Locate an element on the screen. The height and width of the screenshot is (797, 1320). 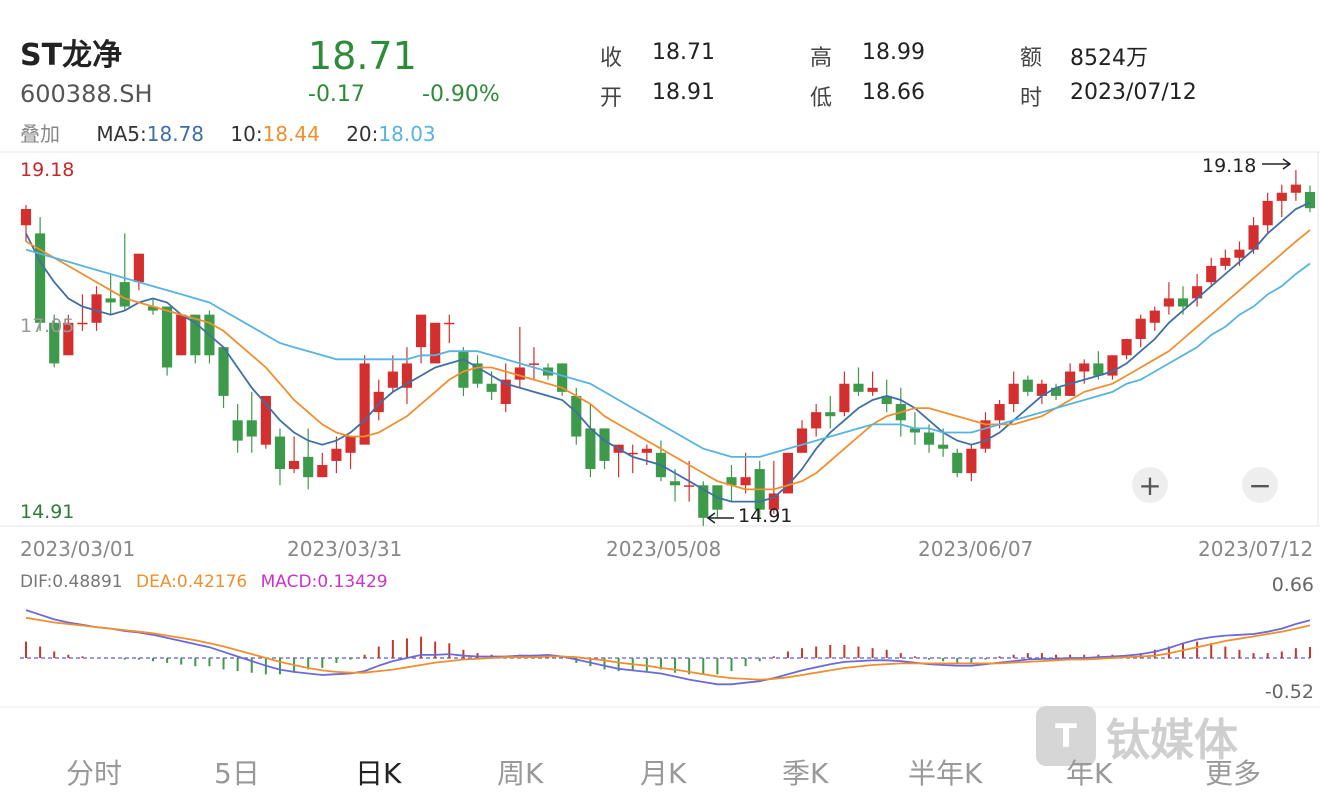
period-tabs: 分时 5日 日K 周K 月K 季K 半年K 年K 更多 is located at coordinates (660, 763).